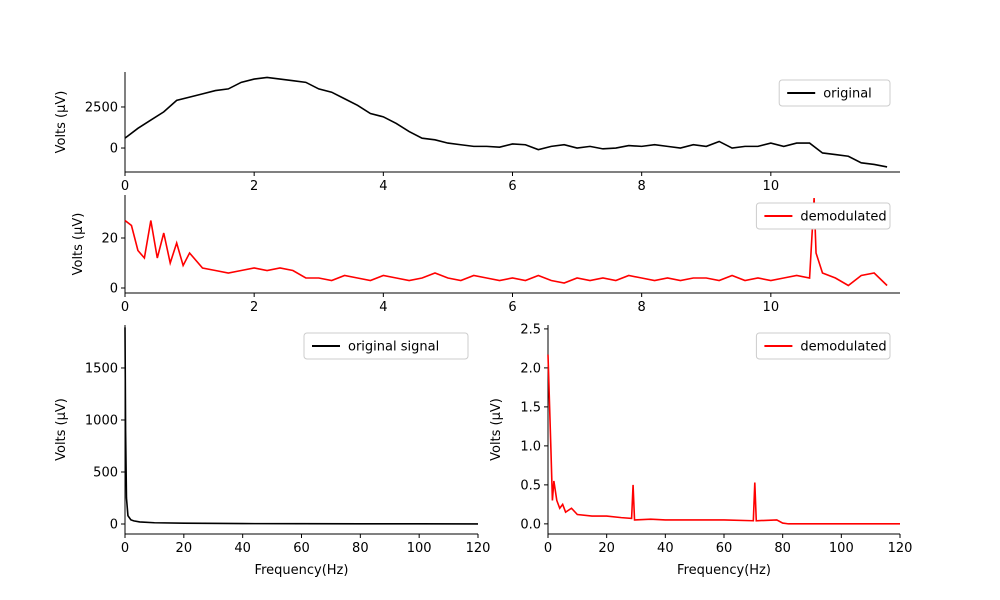 The width and height of the screenshot is (1000, 600). What do you see at coordinates (530, 446) in the screenshot?
I see `y-tick-label: 1.0` at bounding box center [530, 446].